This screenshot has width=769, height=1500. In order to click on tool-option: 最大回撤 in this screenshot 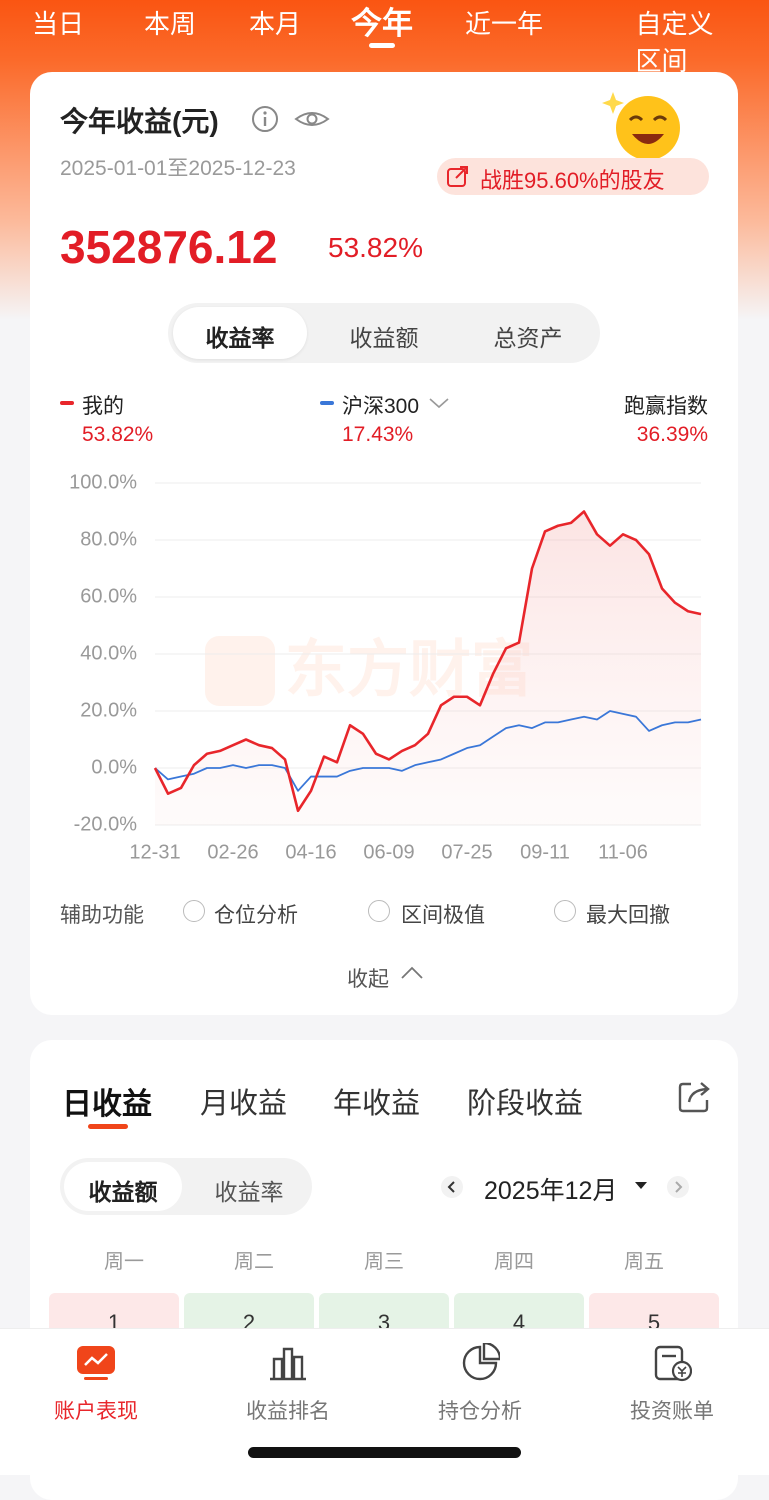, I will do `click(628, 915)`.